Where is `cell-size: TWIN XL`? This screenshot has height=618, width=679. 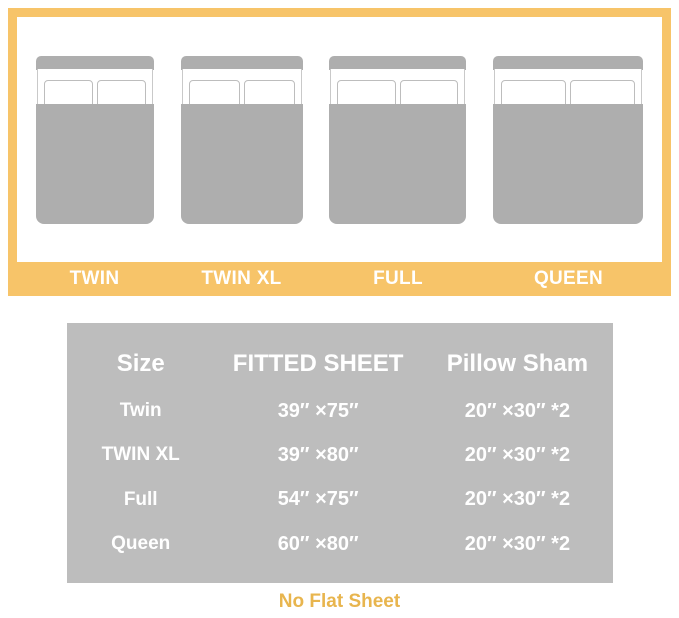 cell-size: TWIN XL is located at coordinates (140, 455).